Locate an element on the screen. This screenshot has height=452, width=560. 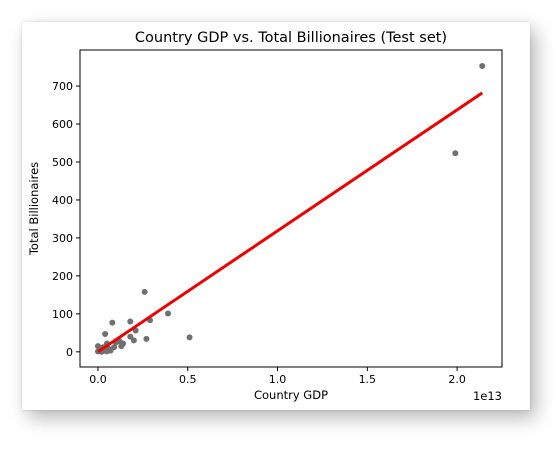
x-tick-label: 1.0 is located at coordinates (278, 379).